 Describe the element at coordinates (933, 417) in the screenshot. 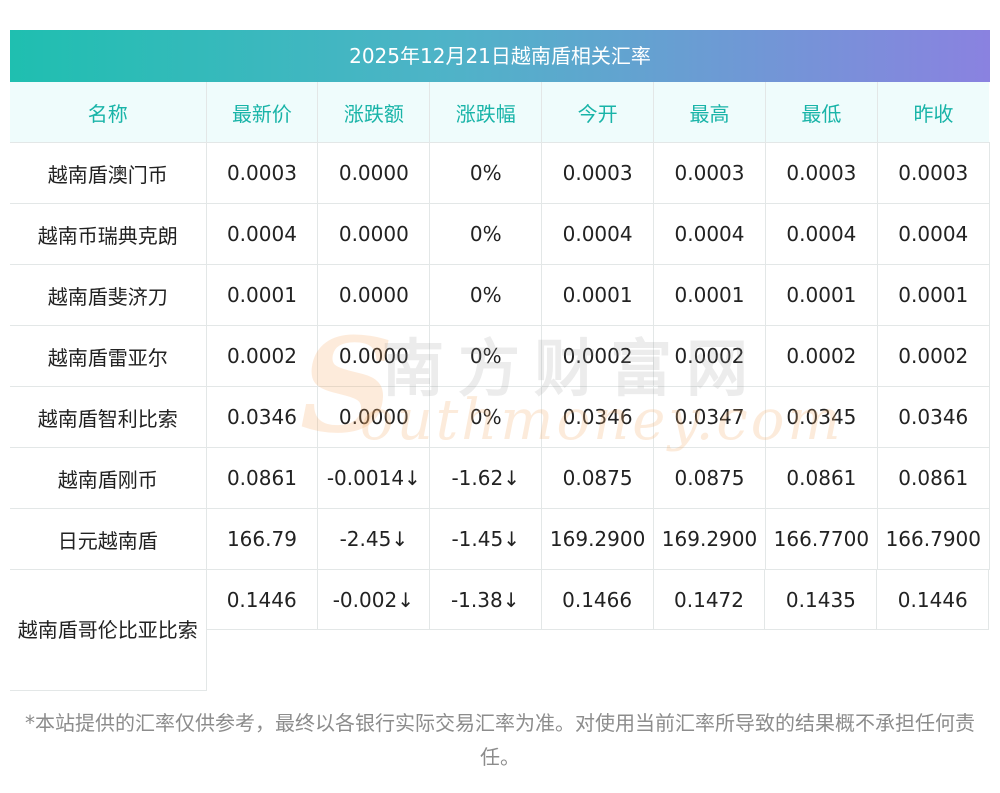

I see `prev-close: 0.0346` at that location.